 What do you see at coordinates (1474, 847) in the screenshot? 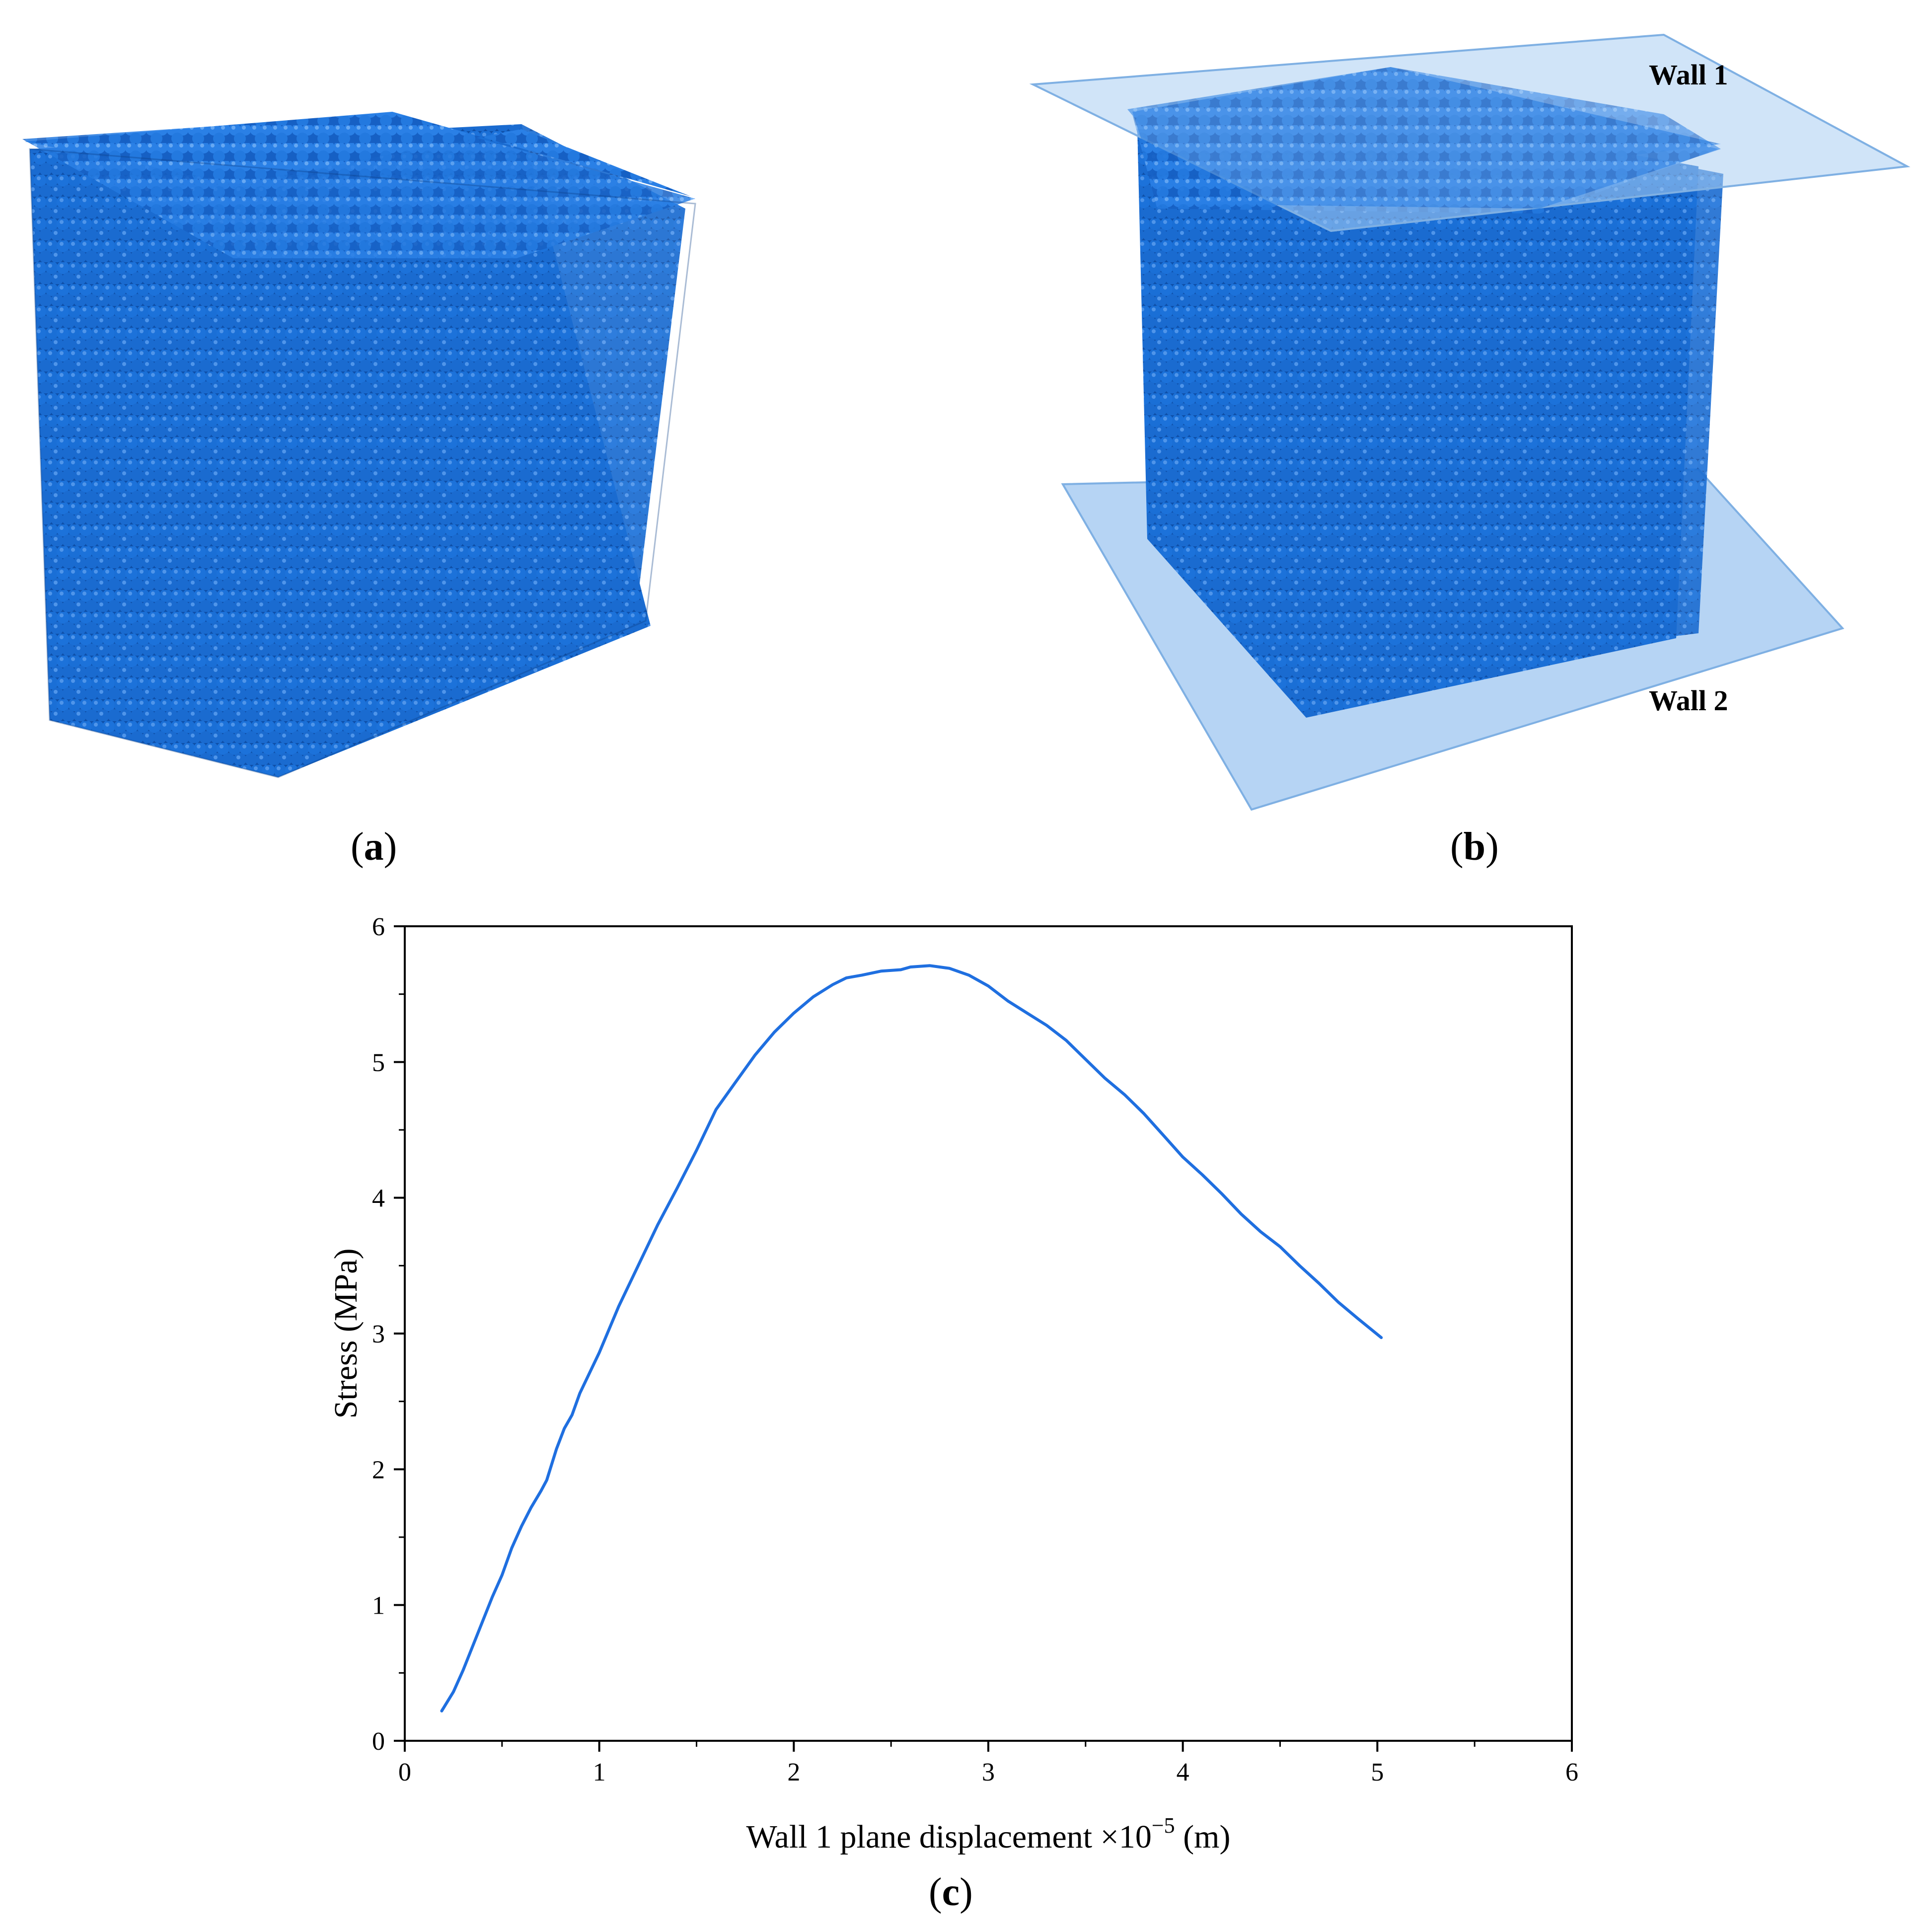
I see `caption-b: (b)` at bounding box center [1474, 847].